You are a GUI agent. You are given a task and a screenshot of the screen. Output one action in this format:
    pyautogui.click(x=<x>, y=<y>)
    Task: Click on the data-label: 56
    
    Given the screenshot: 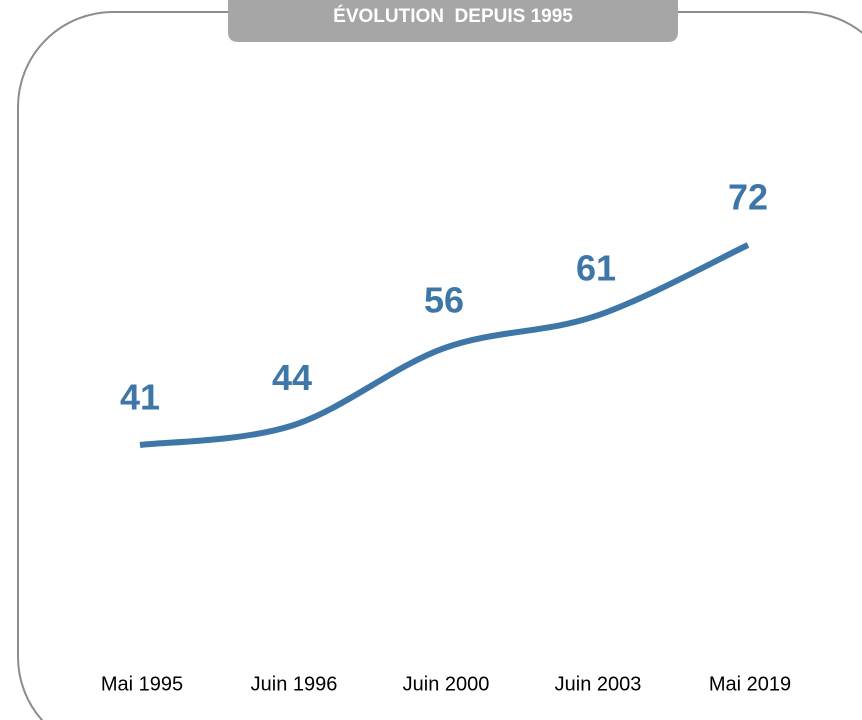 What is the action you would take?
    pyautogui.click(x=444, y=300)
    